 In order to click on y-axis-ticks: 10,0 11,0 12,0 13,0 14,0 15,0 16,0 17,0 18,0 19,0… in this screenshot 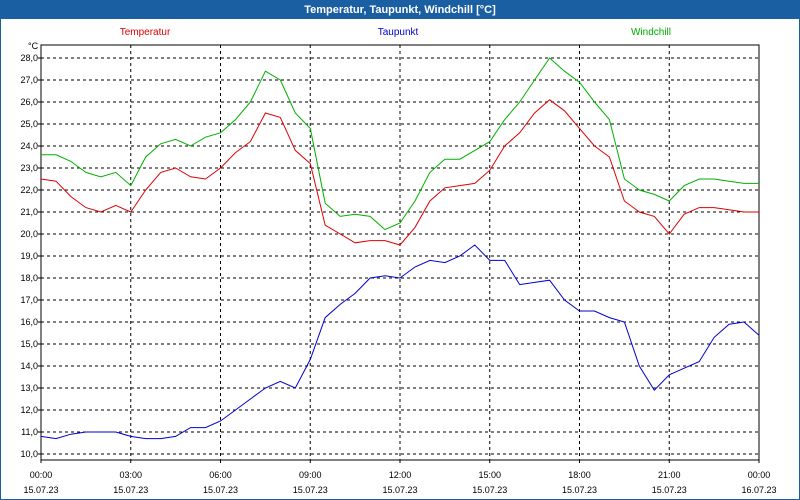, I will do `click(30, 256)`.